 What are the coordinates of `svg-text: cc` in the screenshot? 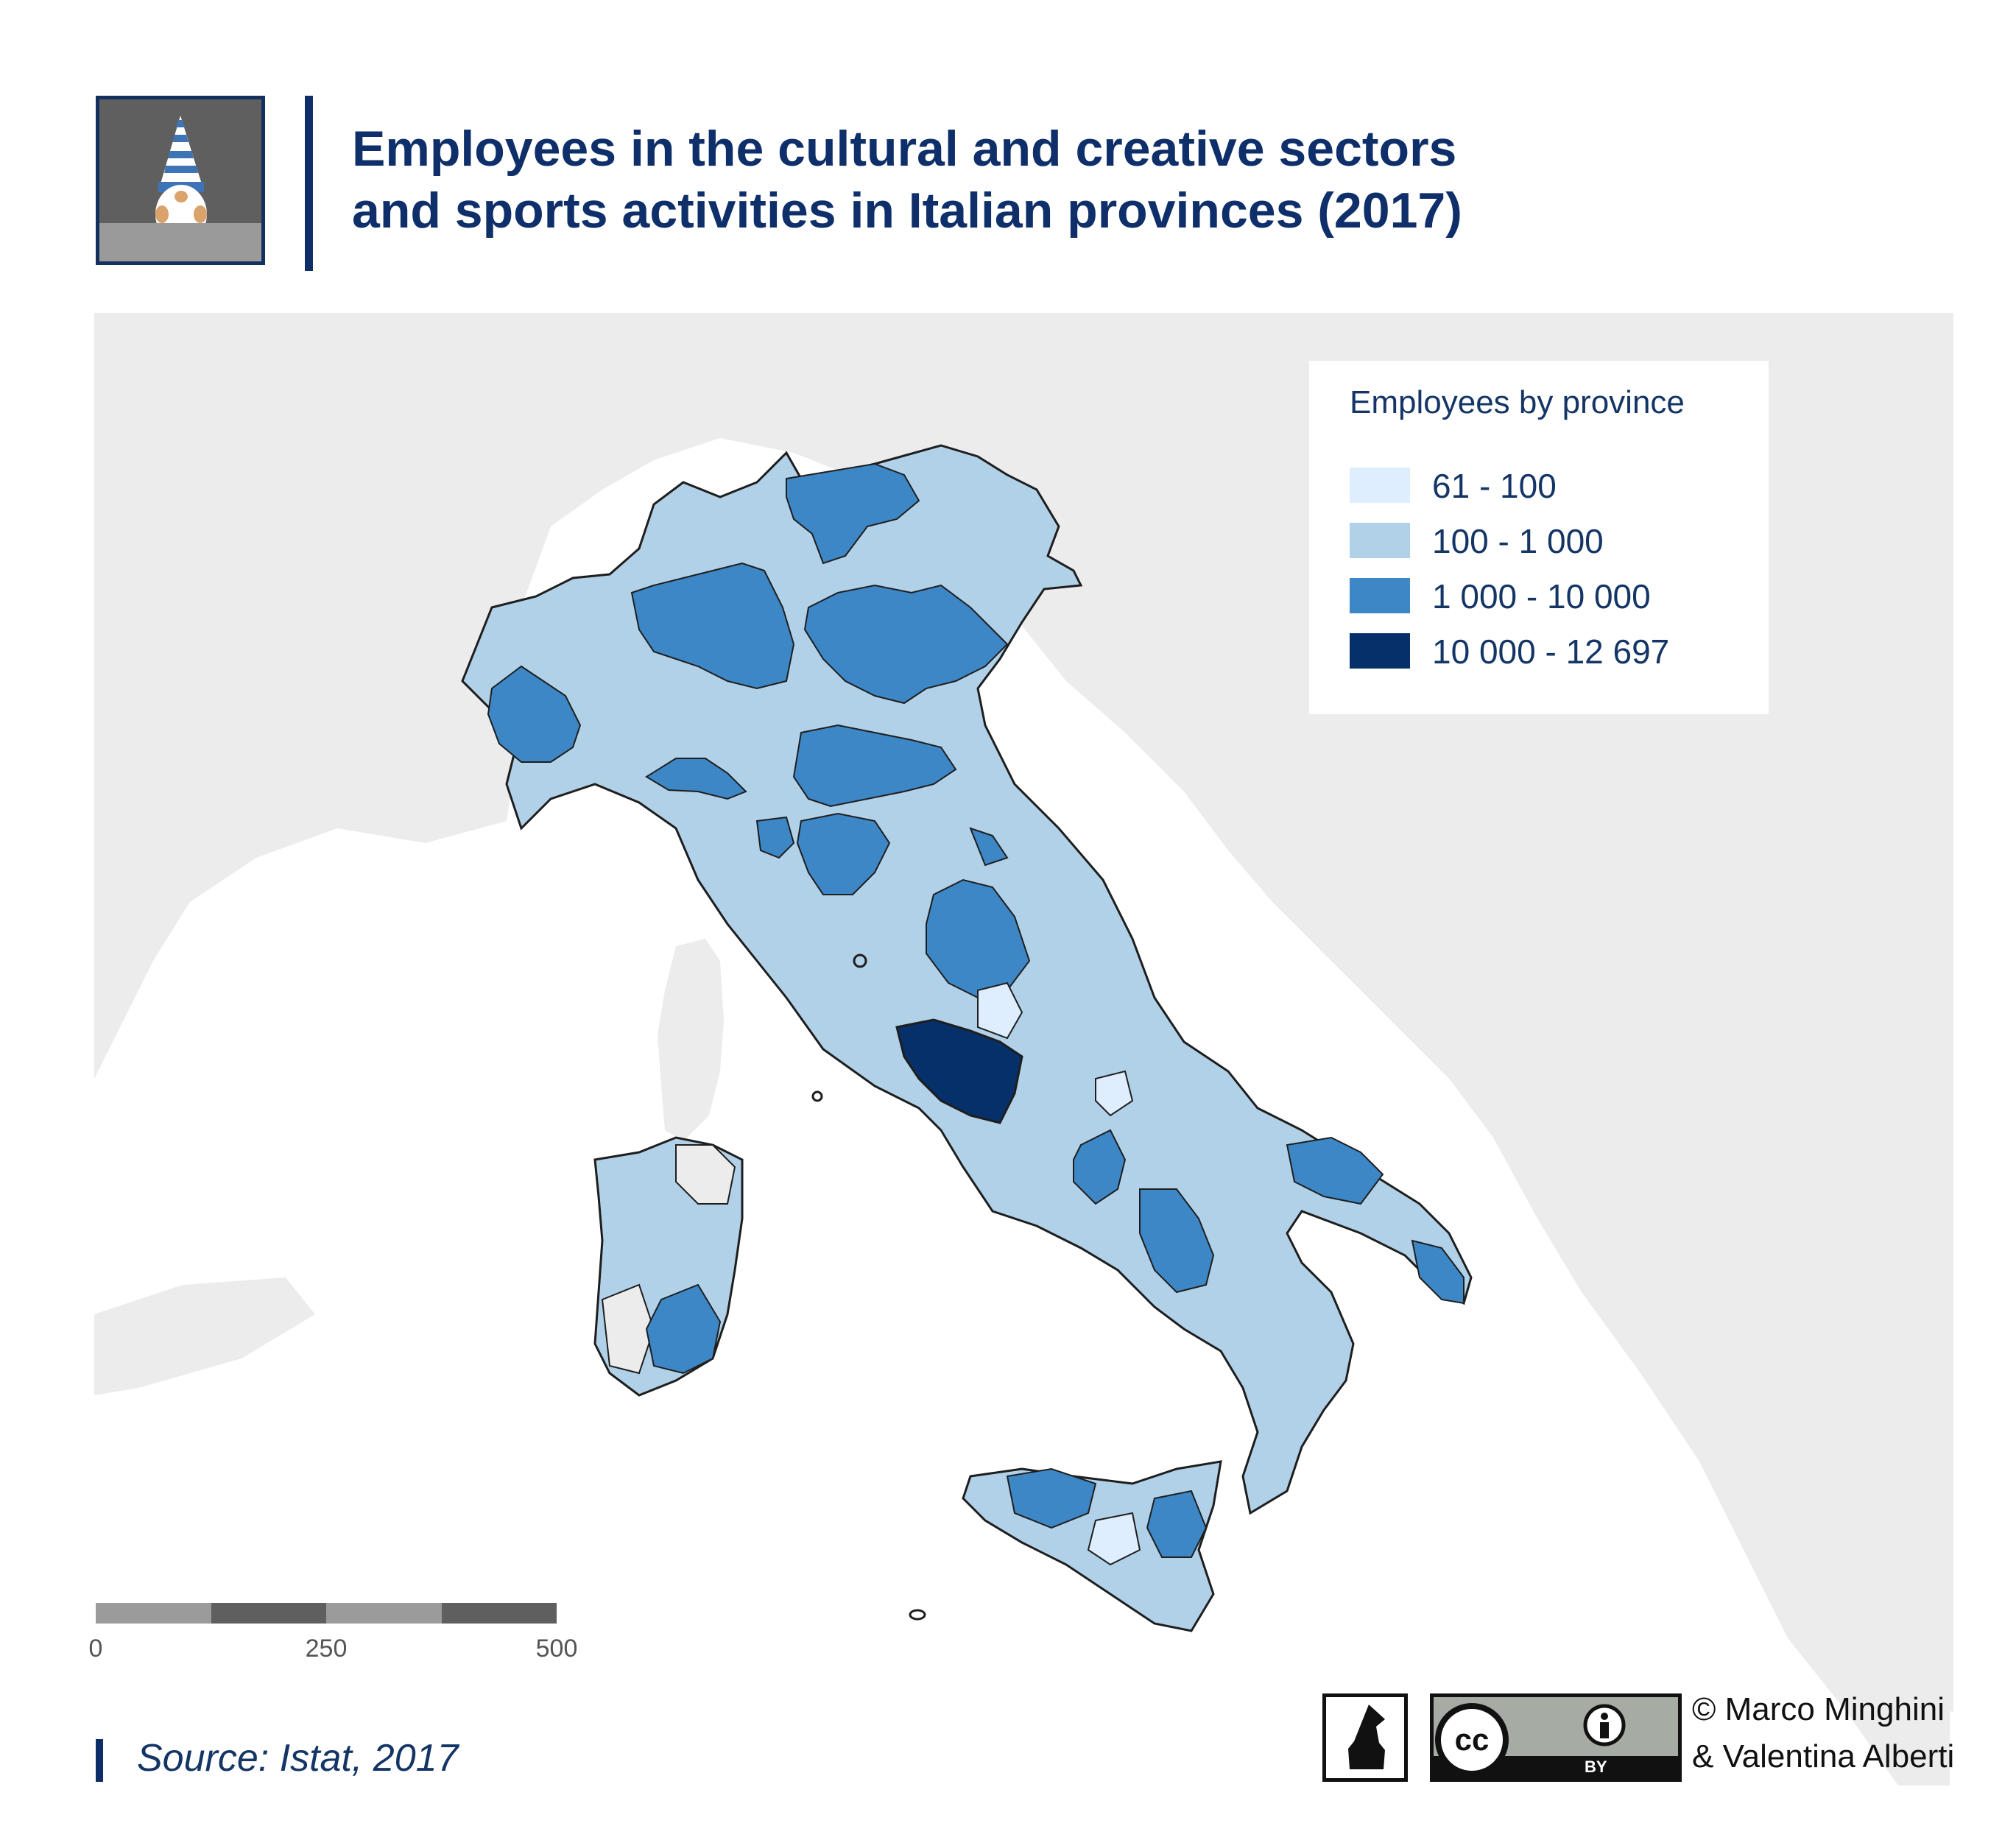 It's located at (1472, 1739).